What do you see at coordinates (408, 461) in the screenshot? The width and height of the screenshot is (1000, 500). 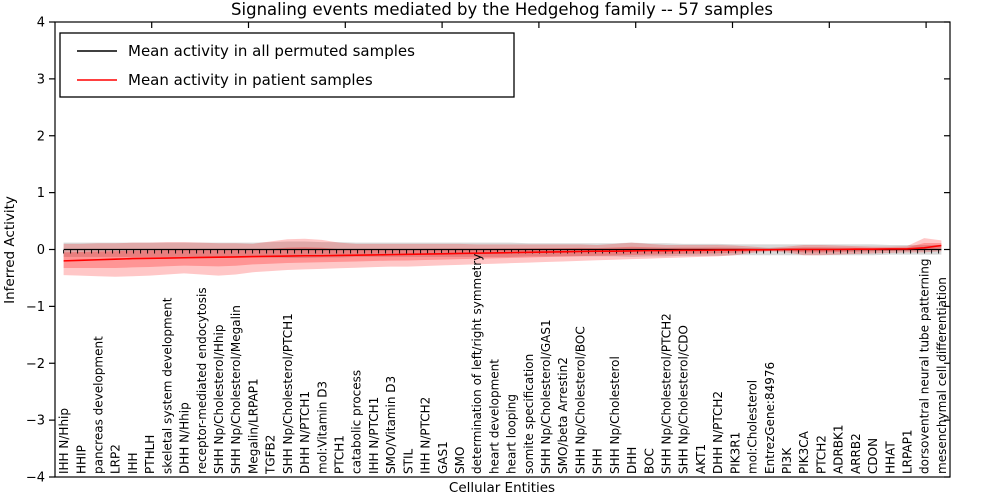 I see `x-tick-label: STIL` at bounding box center [408, 461].